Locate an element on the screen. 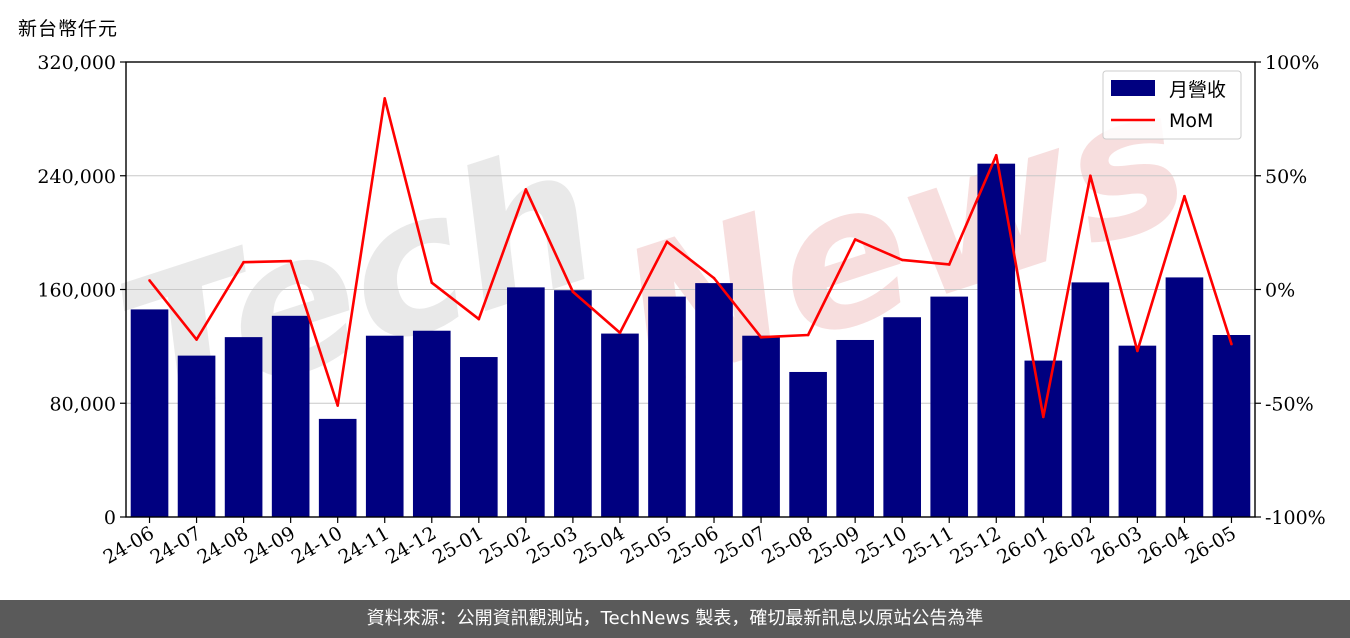 This screenshot has height=638, width=1350. x-tick-label: 26-04 is located at coordinates (1163, 545).